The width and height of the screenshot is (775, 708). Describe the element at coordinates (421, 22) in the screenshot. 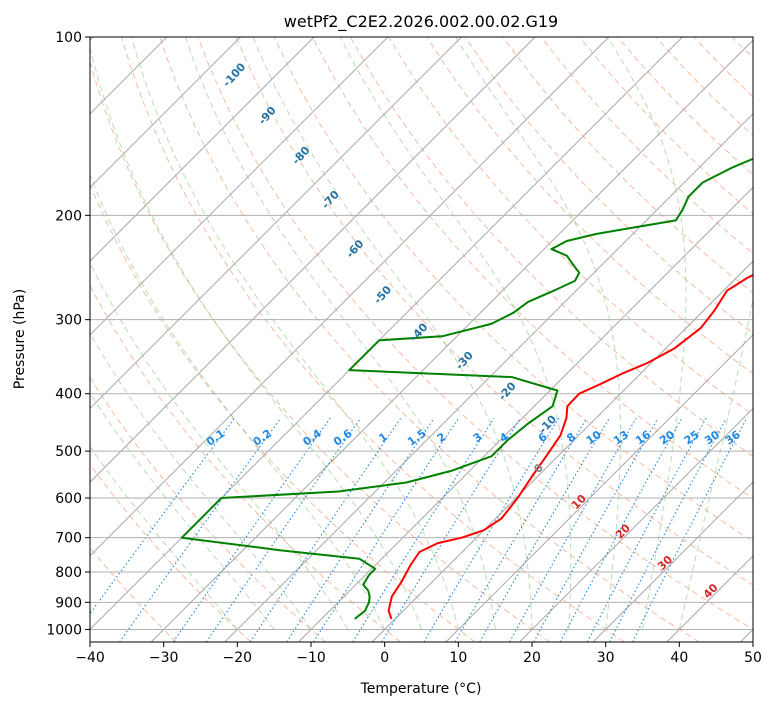

I see `chart-title: wetPf2_C2E2.2026.002.00.02.G19` at that location.